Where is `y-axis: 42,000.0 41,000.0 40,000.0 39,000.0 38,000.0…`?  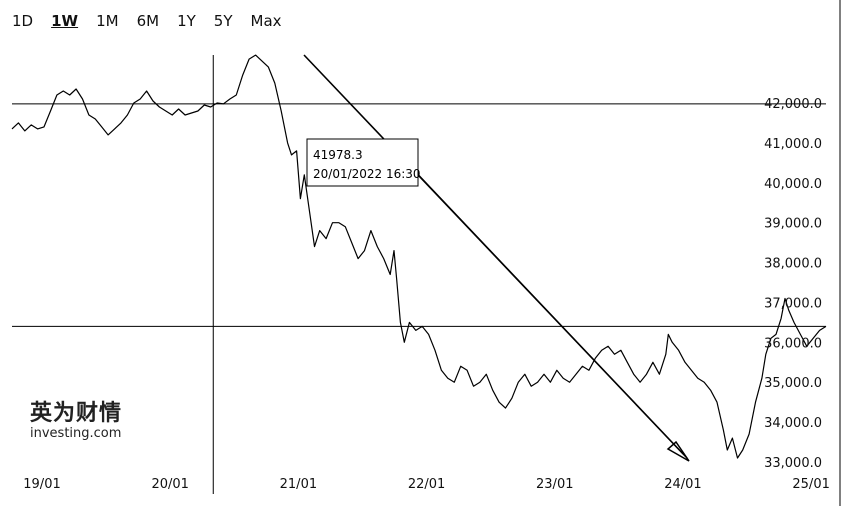
y-axis: 42,000.0 41,000.0 40,000.0 39,000.0 38,000.0… is located at coordinates (793, 284).